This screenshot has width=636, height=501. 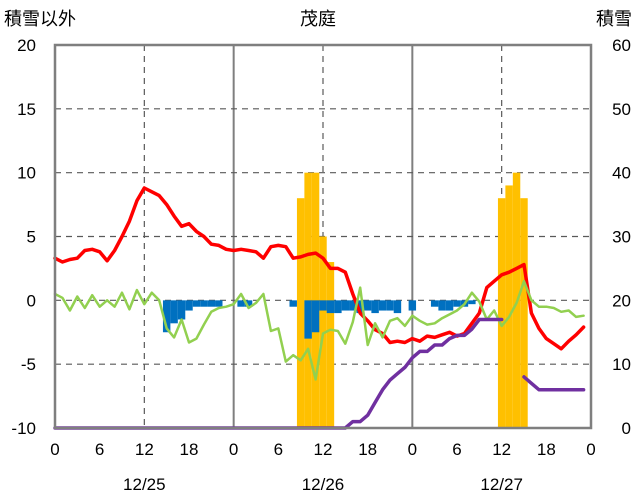 What do you see at coordinates (456, 449) in the screenshot?
I see `x-tick-label-9: 6` at bounding box center [456, 449].